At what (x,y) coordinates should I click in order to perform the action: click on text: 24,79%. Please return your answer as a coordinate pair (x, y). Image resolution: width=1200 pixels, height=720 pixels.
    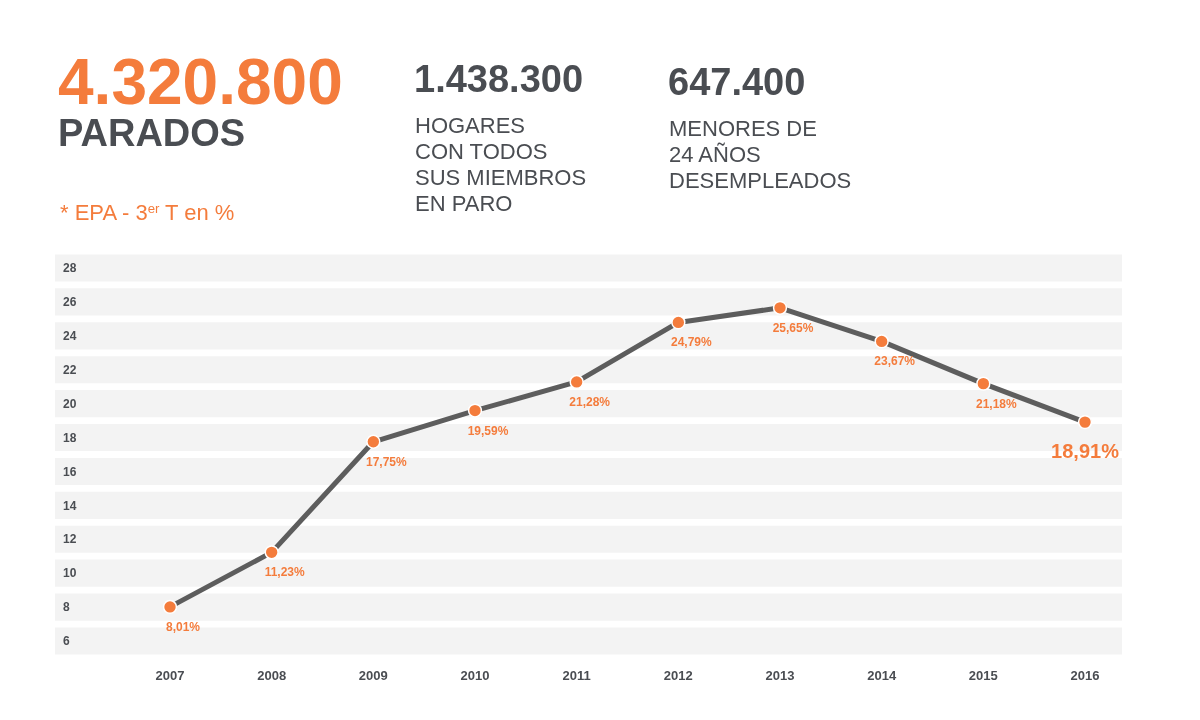
    Looking at the image, I should click on (691, 342).